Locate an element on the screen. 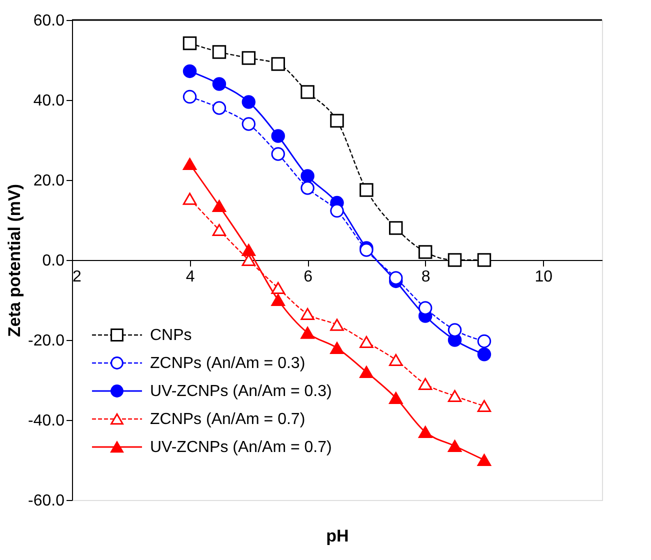 The width and height of the screenshot is (651, 560). y-tick-label: 60.0 is located at coordinates (49, 21).